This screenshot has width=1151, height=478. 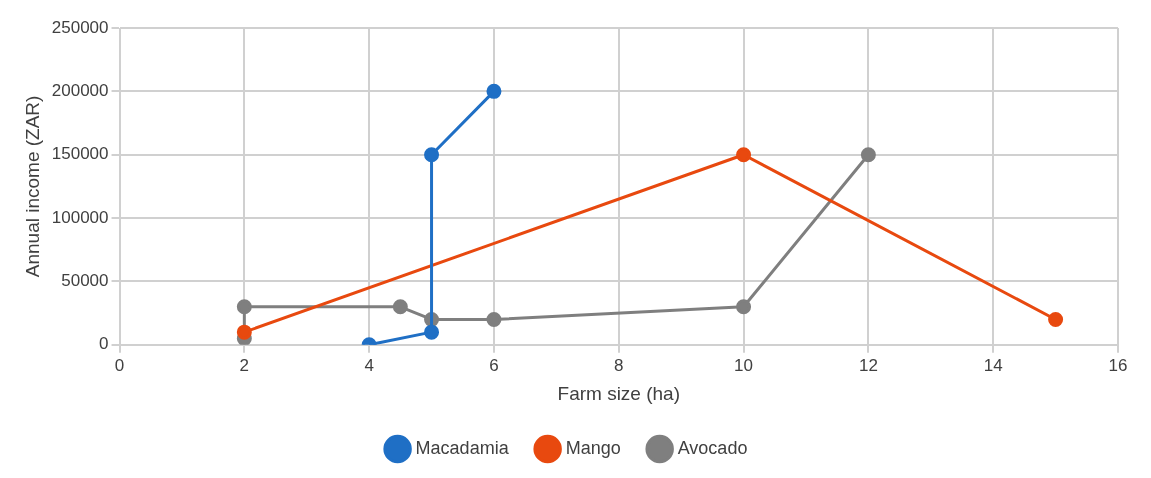 I want to click on y-tick-label: 50000, so click(x=85, y=281).